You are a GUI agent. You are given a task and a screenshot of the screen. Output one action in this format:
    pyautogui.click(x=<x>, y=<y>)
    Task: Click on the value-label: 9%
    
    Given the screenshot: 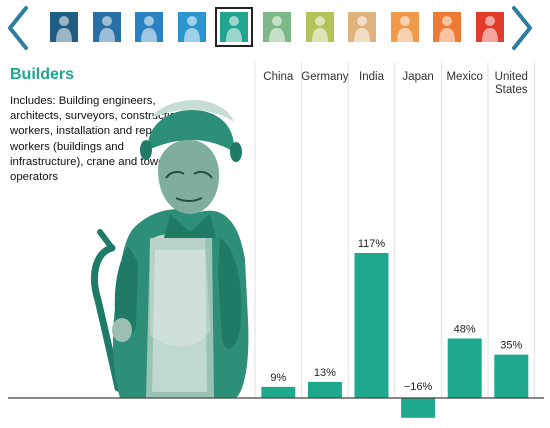 What is the action you would take?
    pyautogui.click(x=278, y=378)
    